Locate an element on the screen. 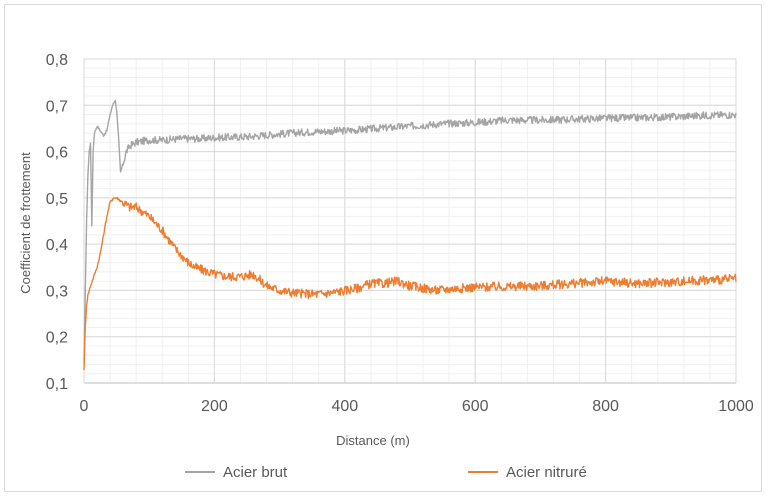  y-tick-label: 0,1 is located at coordinates (57, 384).